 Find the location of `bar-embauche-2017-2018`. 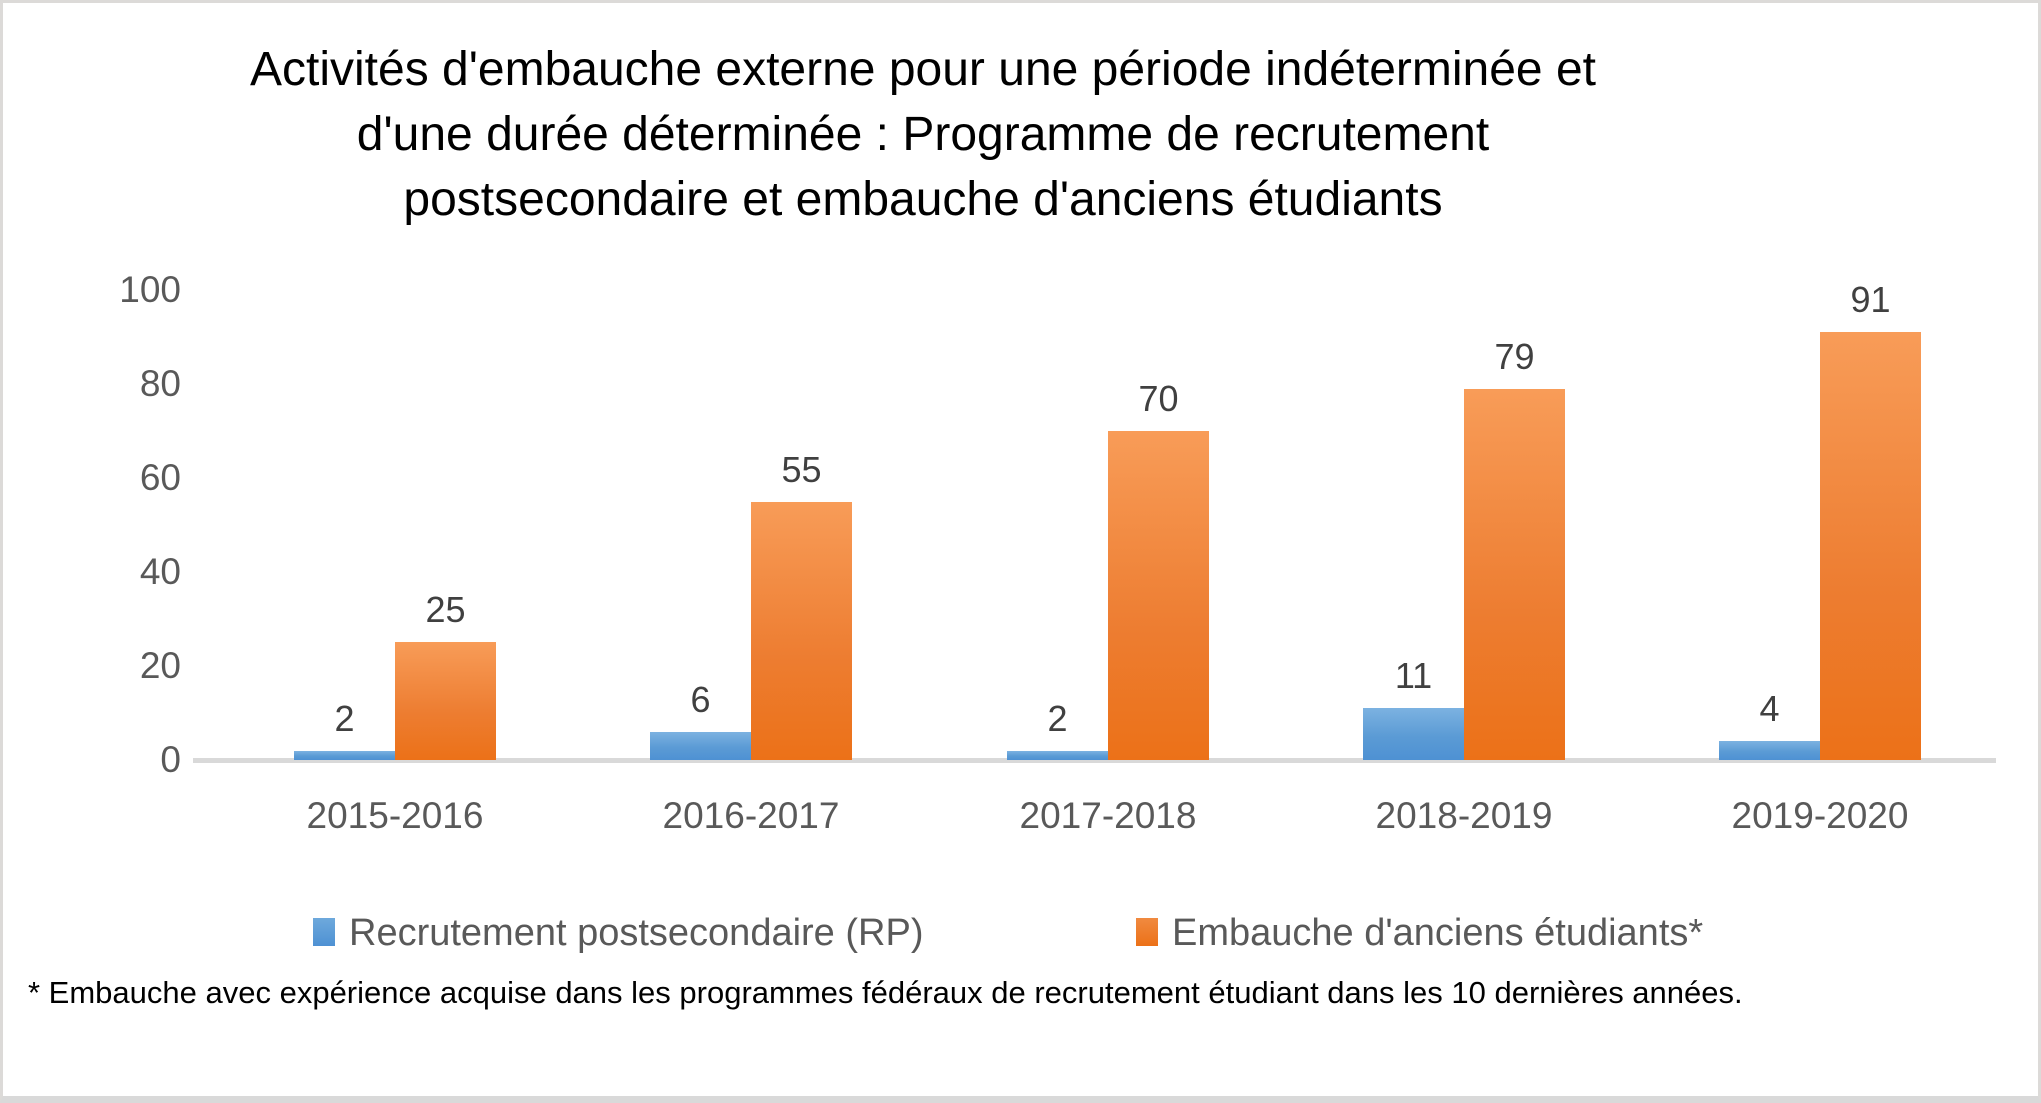

bar-embauche-2017-2018 is located at coordinates (1158, 595).